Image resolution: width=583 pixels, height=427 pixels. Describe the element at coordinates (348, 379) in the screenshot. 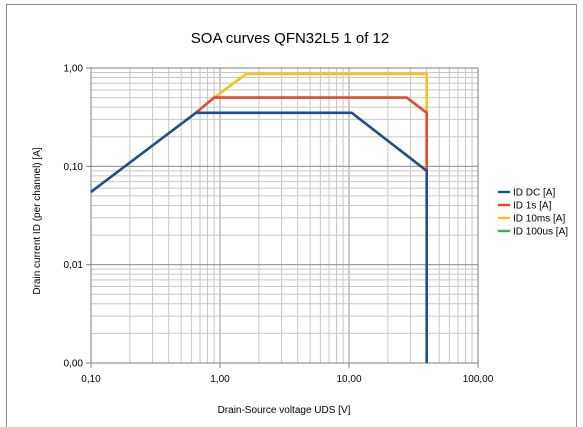

I see `x-tick-label: 10,00` at that location.